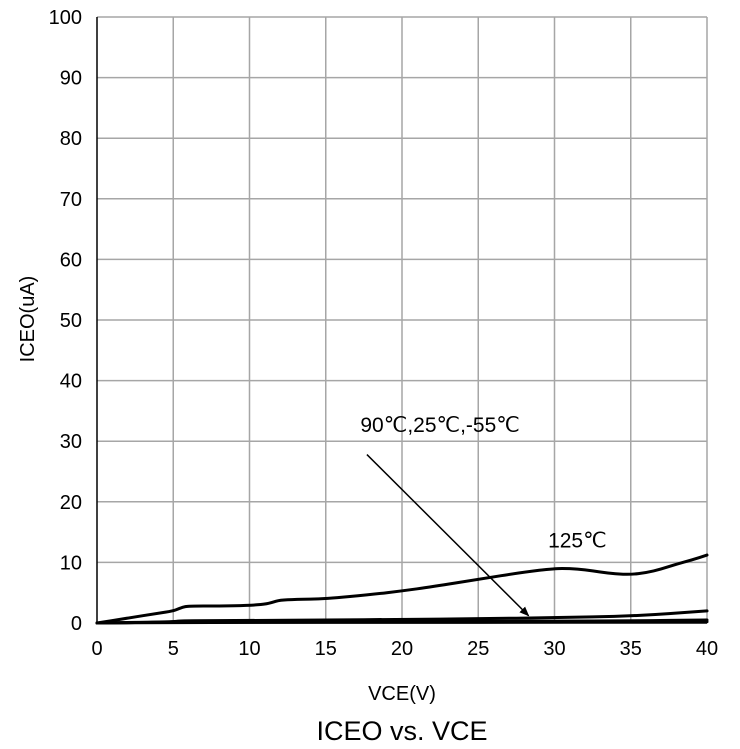  Describe the element at coordinates (71, 79) in the screenshot. I see `y-tick-label: 90` at that location.